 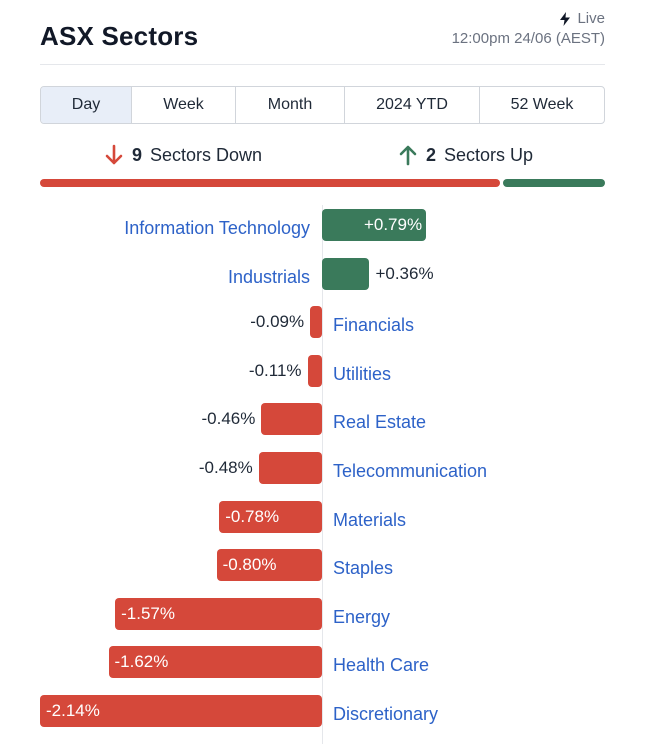 What do you see at coordinates (184, 105) in the screenshot?
I see `tab-week: Week` at bounding box center [184, 105].